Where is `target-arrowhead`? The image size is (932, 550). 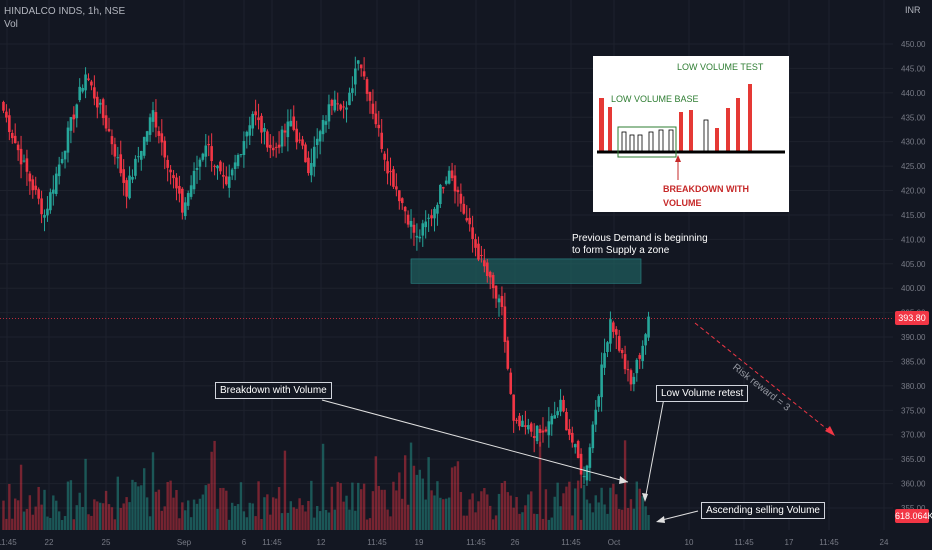 target-arrowhead is located at coordinates (830, 431).